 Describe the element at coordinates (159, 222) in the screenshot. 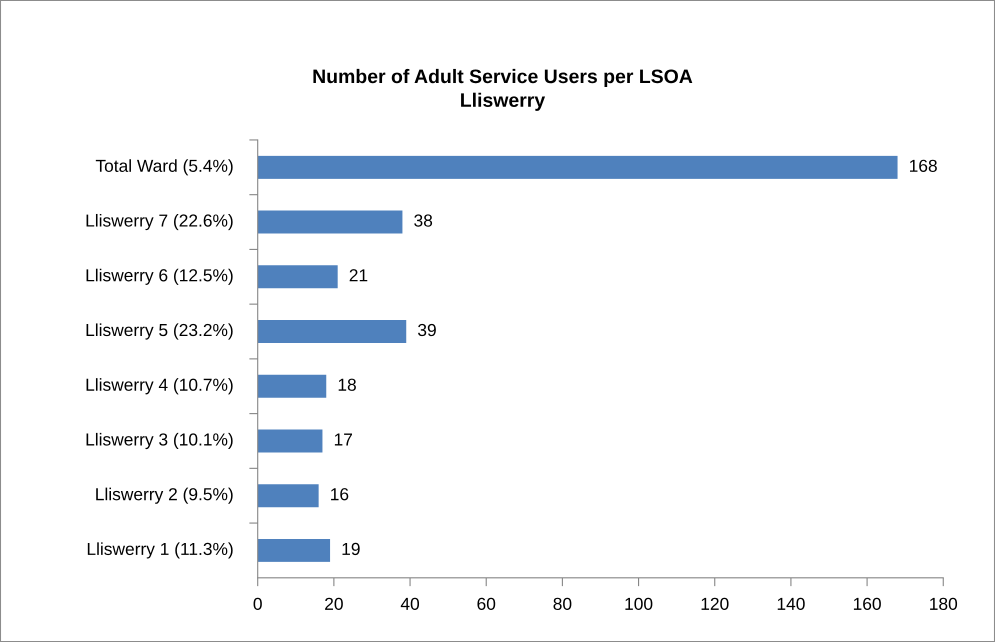

I see `y-tick-label: Lliswerry 7 (22.6%)` at that location.